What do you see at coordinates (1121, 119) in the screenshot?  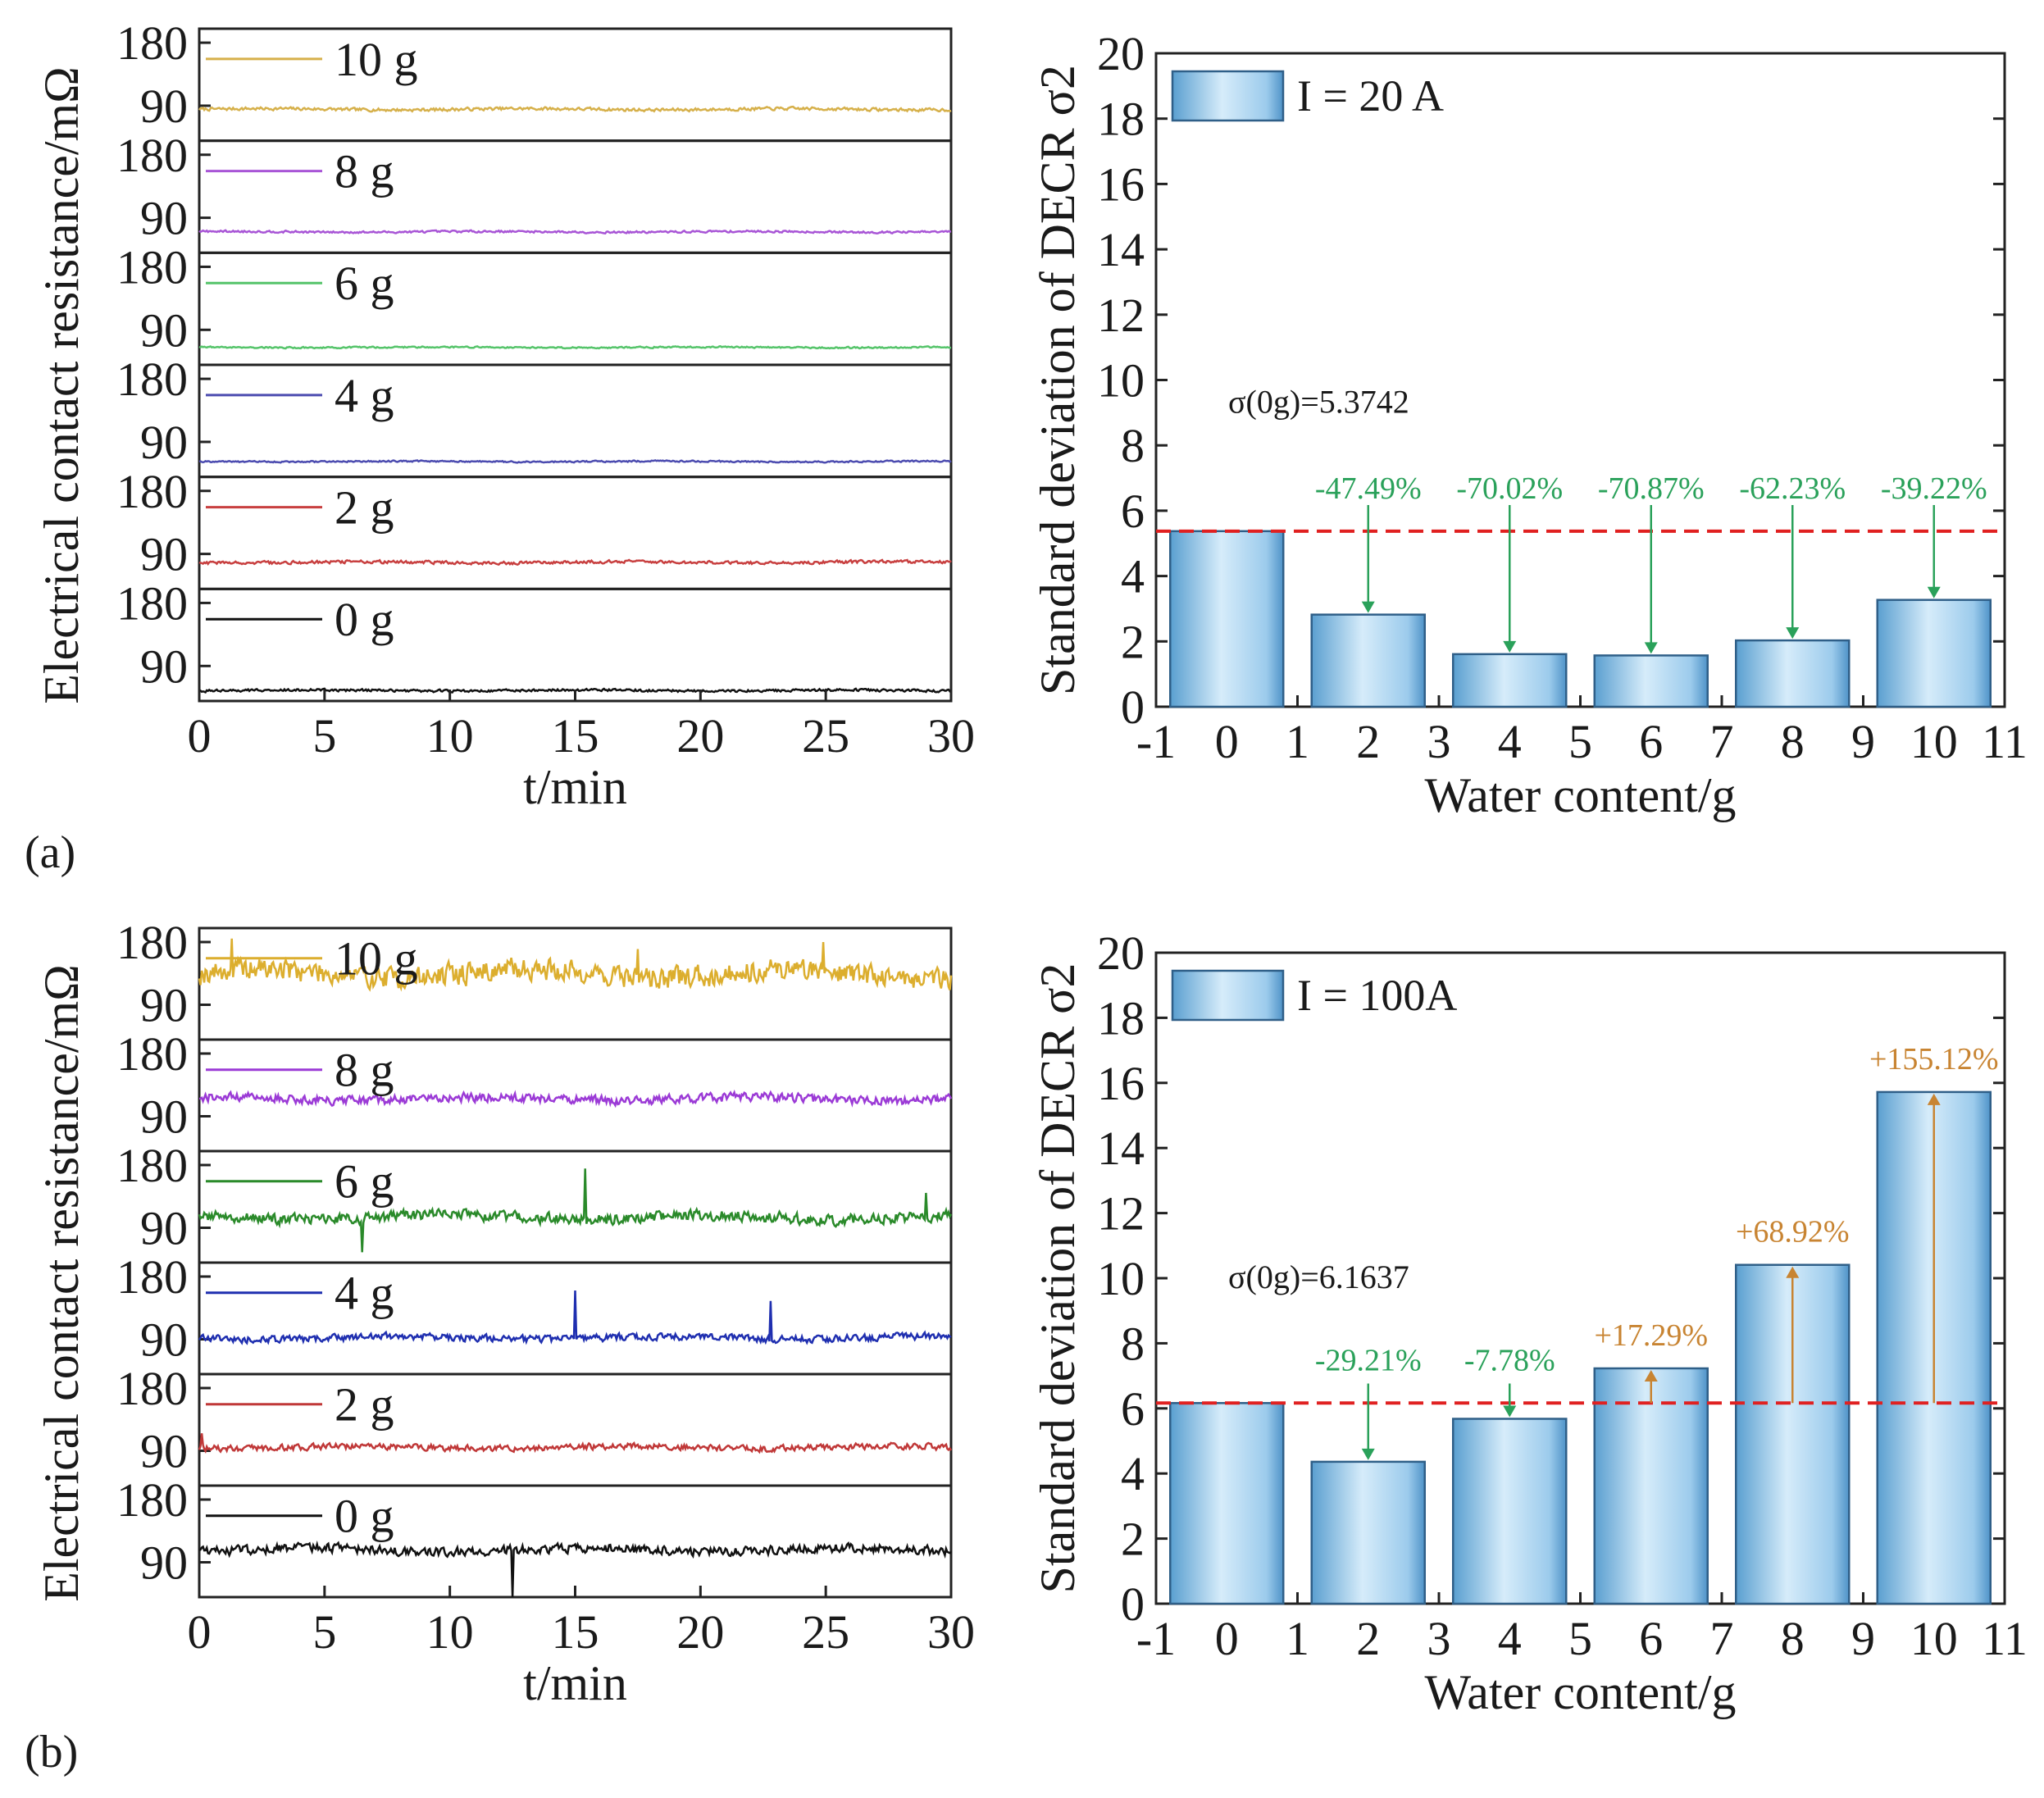 I see `y-tick-label: 18` at bounding box center [1121, 119].